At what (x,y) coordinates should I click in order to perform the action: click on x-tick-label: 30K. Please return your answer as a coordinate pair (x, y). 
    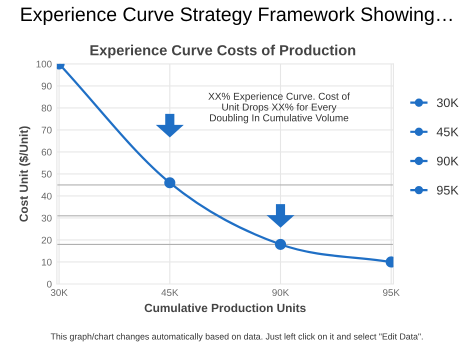
    Looking at the image, I should click on (59, 292).